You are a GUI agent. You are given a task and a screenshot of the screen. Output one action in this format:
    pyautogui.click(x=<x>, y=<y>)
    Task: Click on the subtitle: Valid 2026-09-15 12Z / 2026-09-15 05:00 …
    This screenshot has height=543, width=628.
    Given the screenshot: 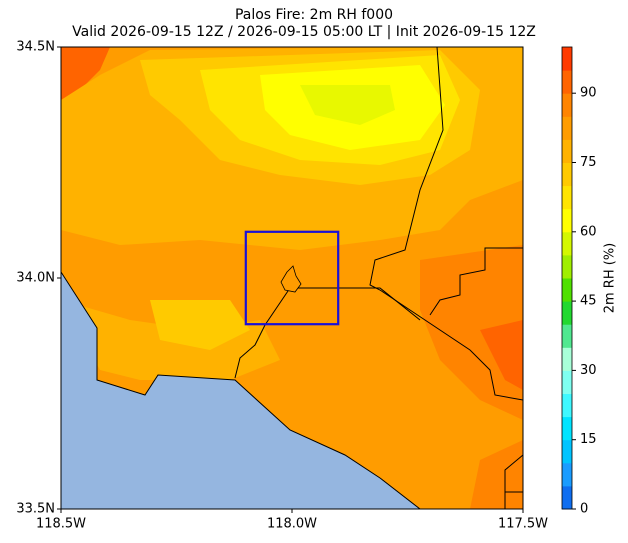 What is the action you would take?
    pyautogui.click(x=304, y=32)
    